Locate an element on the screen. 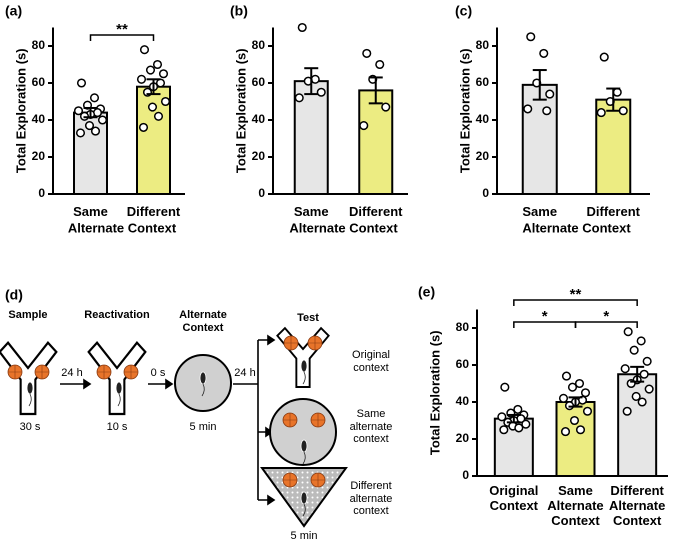  x-tick-label: Original Context is located at coordinates (514, 498).